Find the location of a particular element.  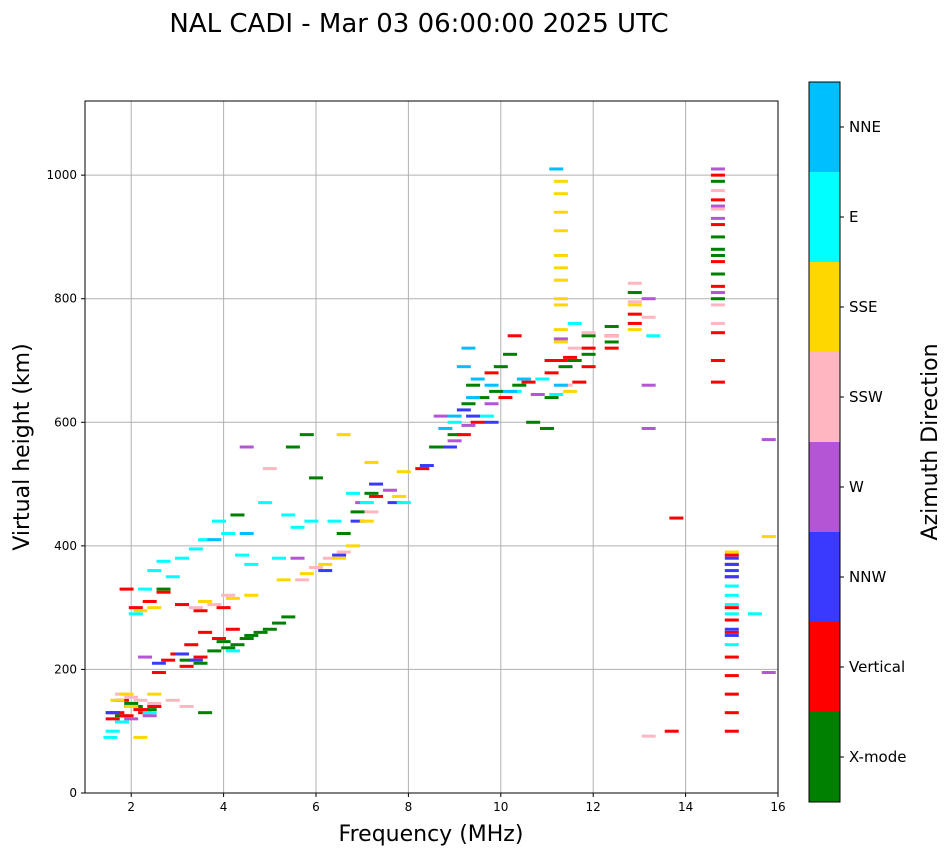

colorbar: X-mode Vertical NNW W SSW SSE E NNE is located at coordinates (857, 442).